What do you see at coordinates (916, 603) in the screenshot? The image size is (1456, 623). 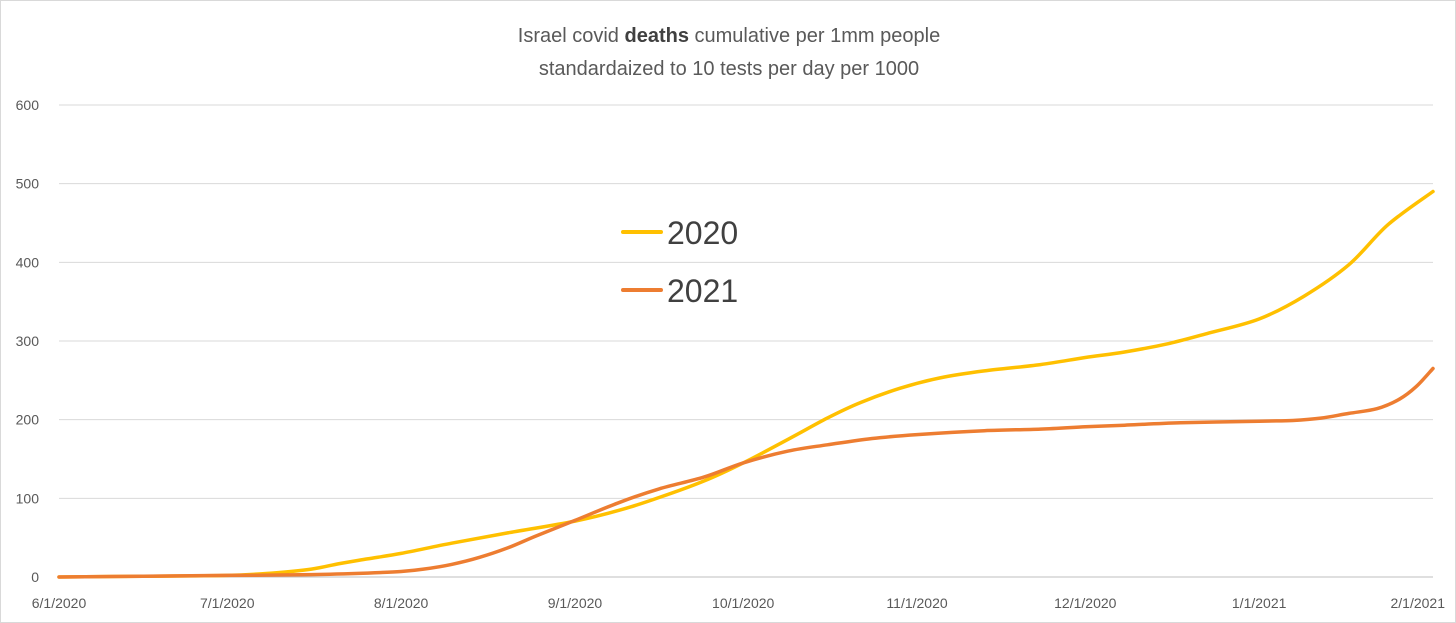 I see `x-tick-label: 11/1/2020` at bounding box center [916, 603].